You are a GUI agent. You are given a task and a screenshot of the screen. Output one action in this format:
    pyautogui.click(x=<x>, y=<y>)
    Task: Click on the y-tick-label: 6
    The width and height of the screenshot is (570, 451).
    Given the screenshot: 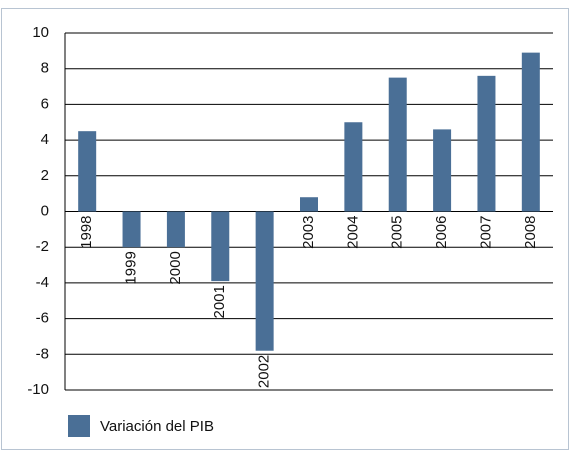 What is the action you would take?
    pyautogui.click(x=45, y=103)
    